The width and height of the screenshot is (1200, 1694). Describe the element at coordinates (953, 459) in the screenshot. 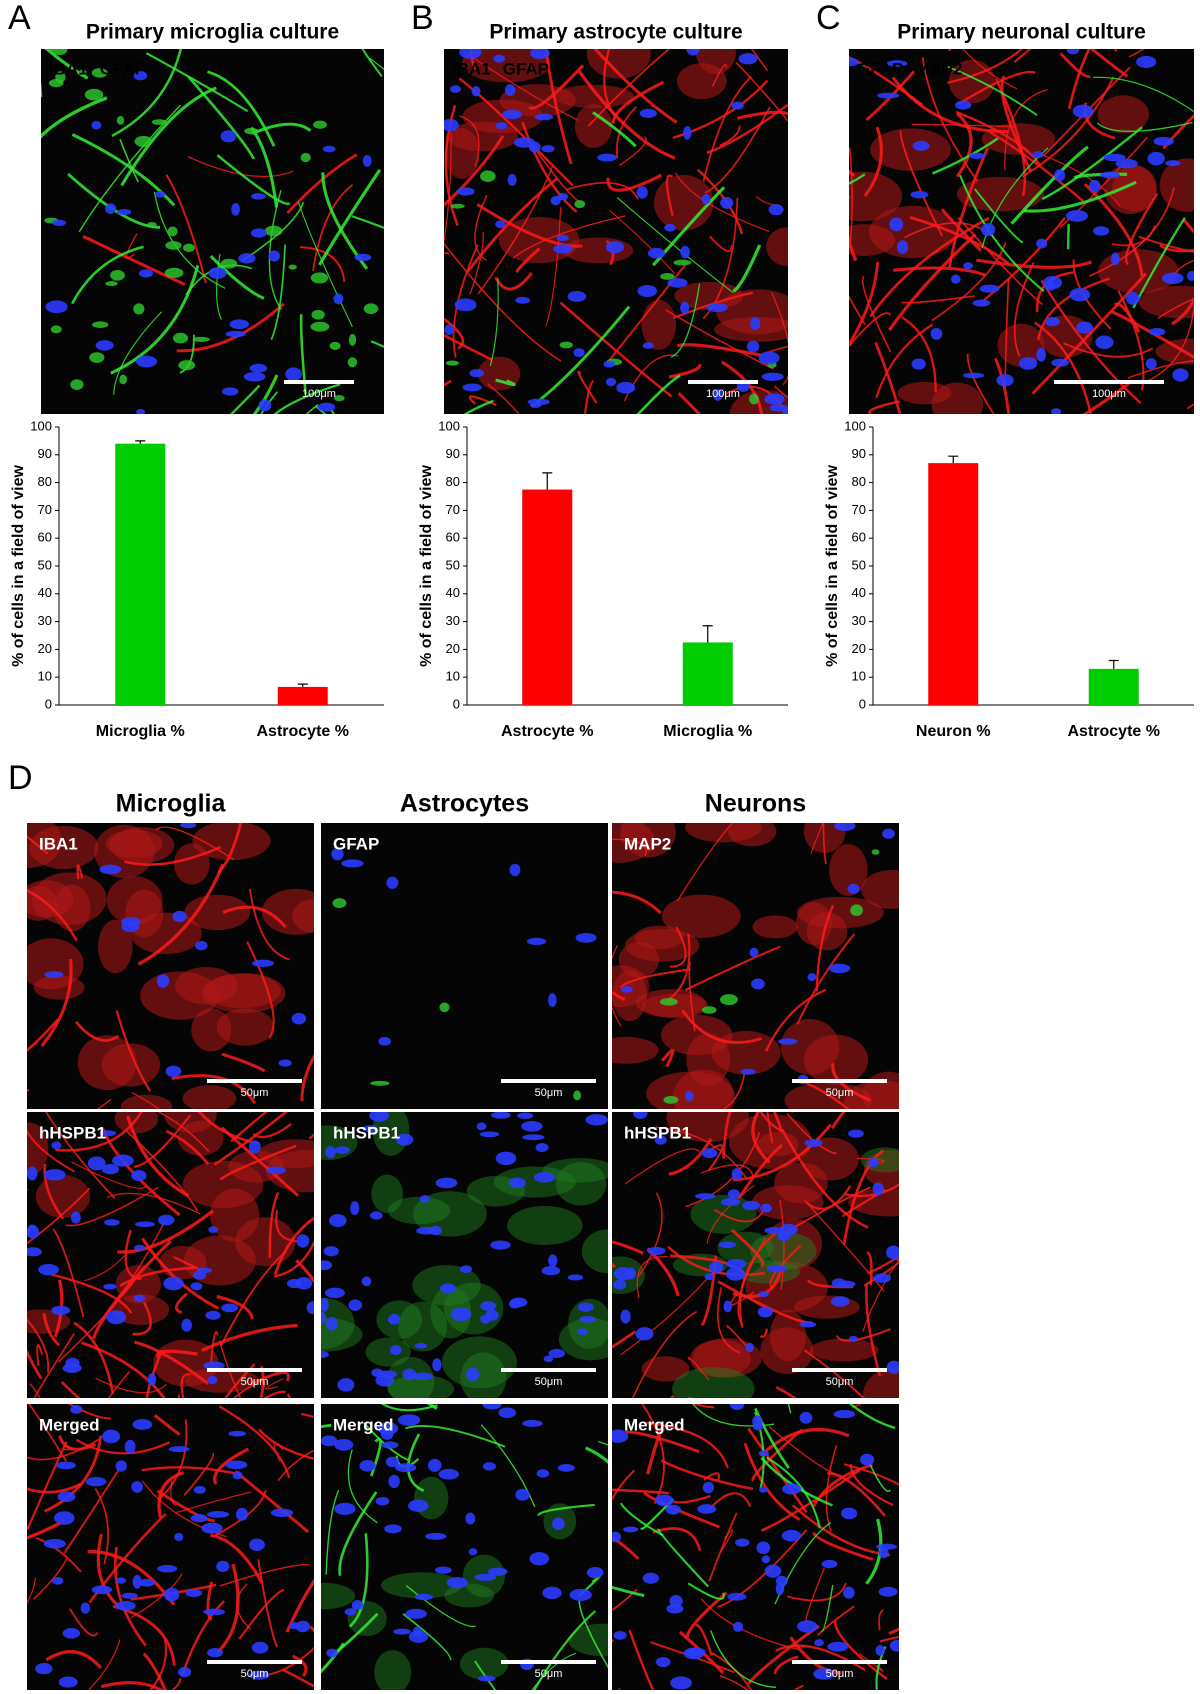

I see `error-bar` at that location.